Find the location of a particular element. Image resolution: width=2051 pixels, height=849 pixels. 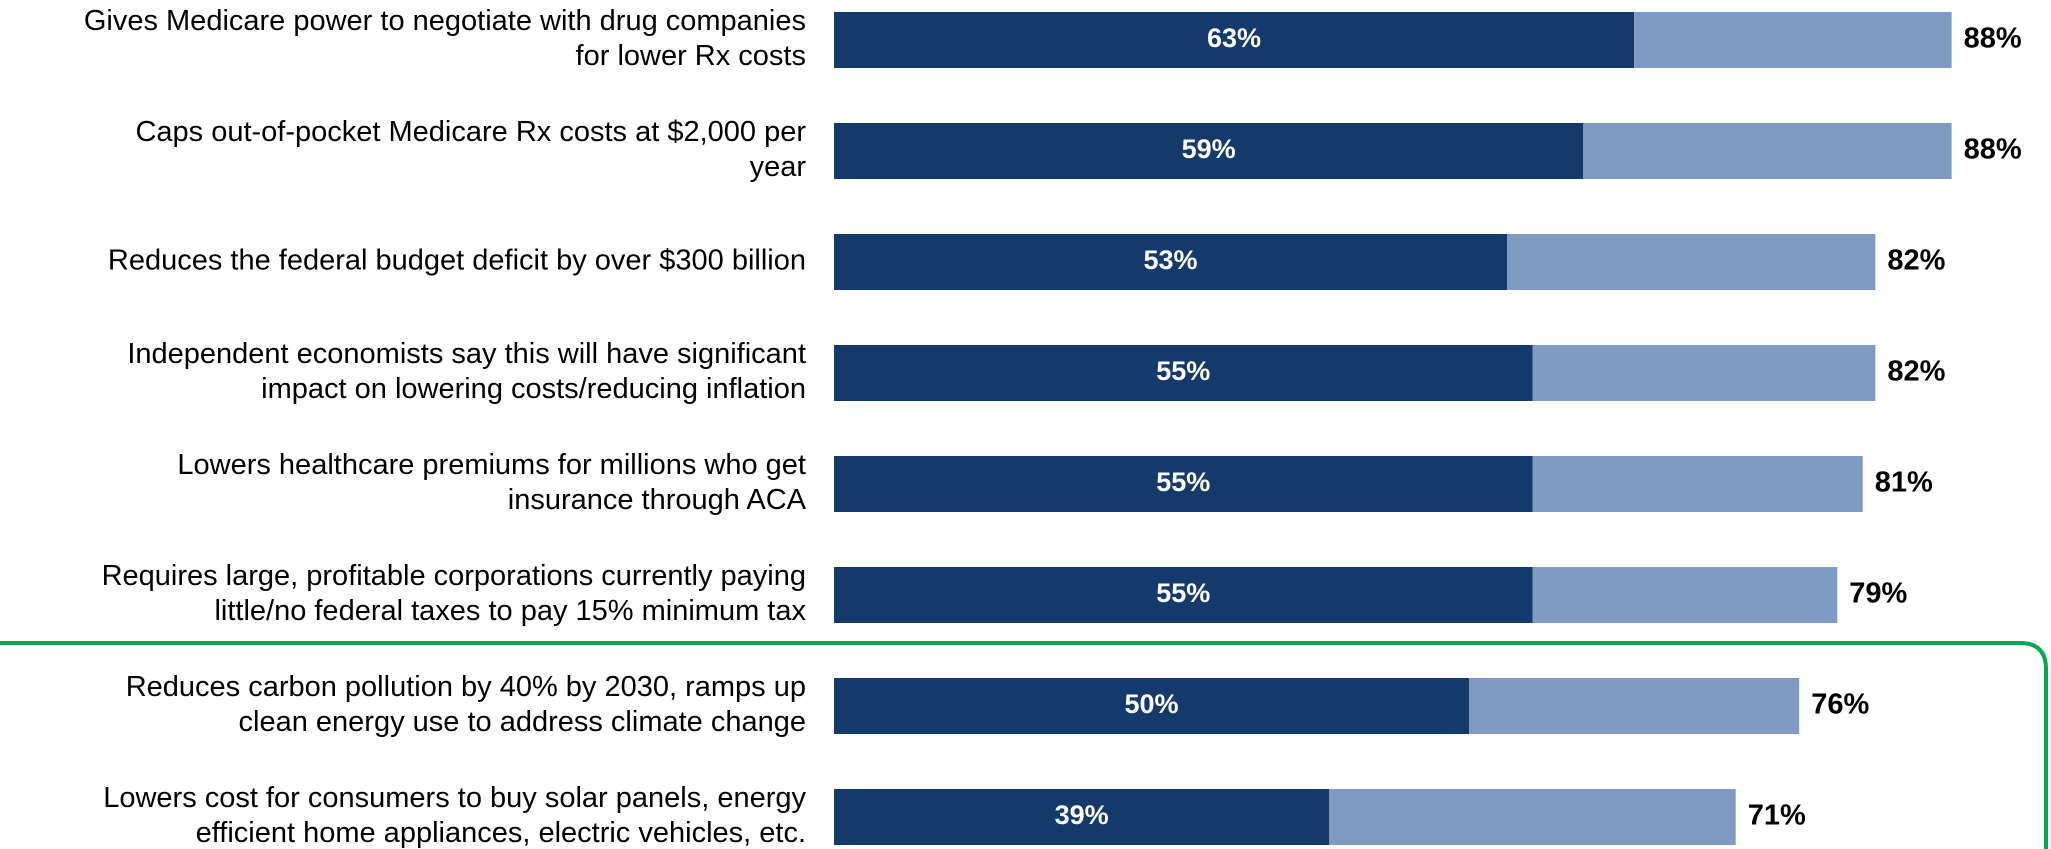

bar-value-label: 50% is located at coordinates (1151, 704).